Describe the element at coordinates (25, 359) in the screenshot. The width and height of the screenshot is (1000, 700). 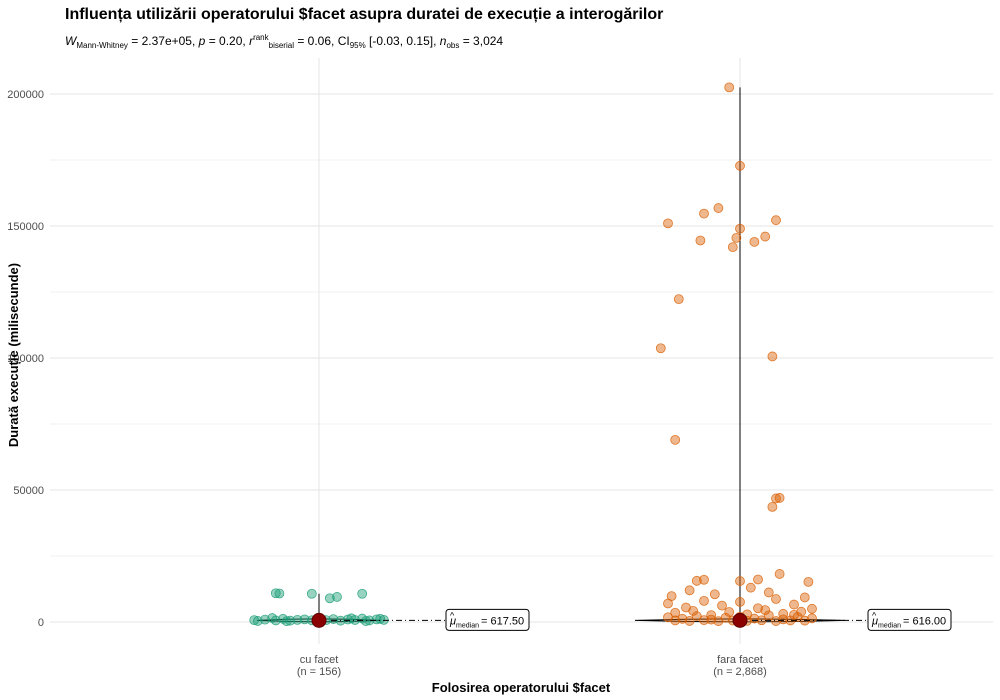
I see `y-tick-label: 100000` at that location.